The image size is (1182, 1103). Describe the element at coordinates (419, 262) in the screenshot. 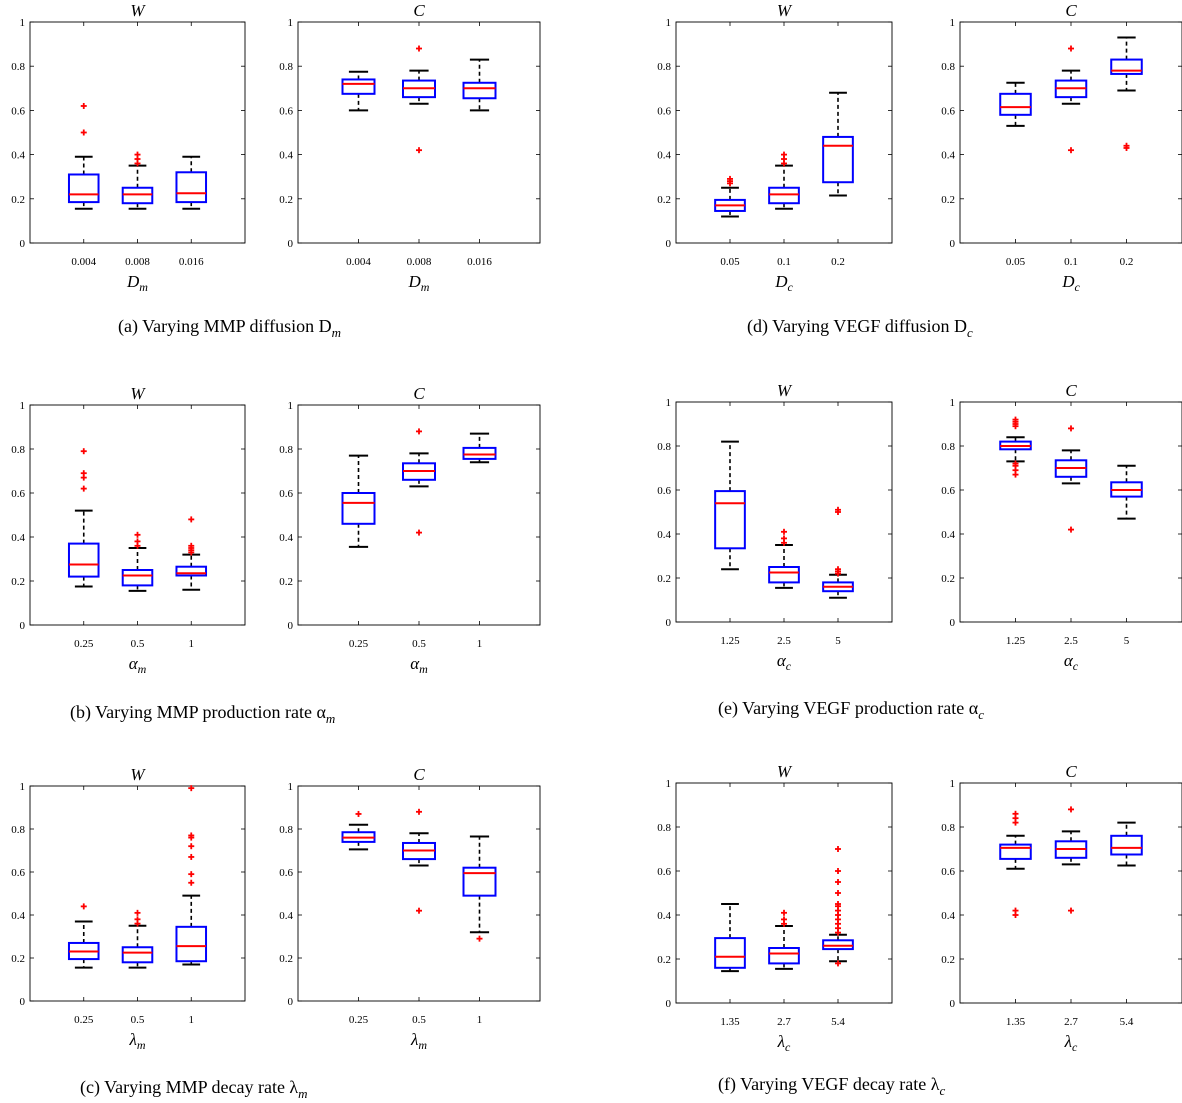

I see `x-tick-label: 0.008` at that location.